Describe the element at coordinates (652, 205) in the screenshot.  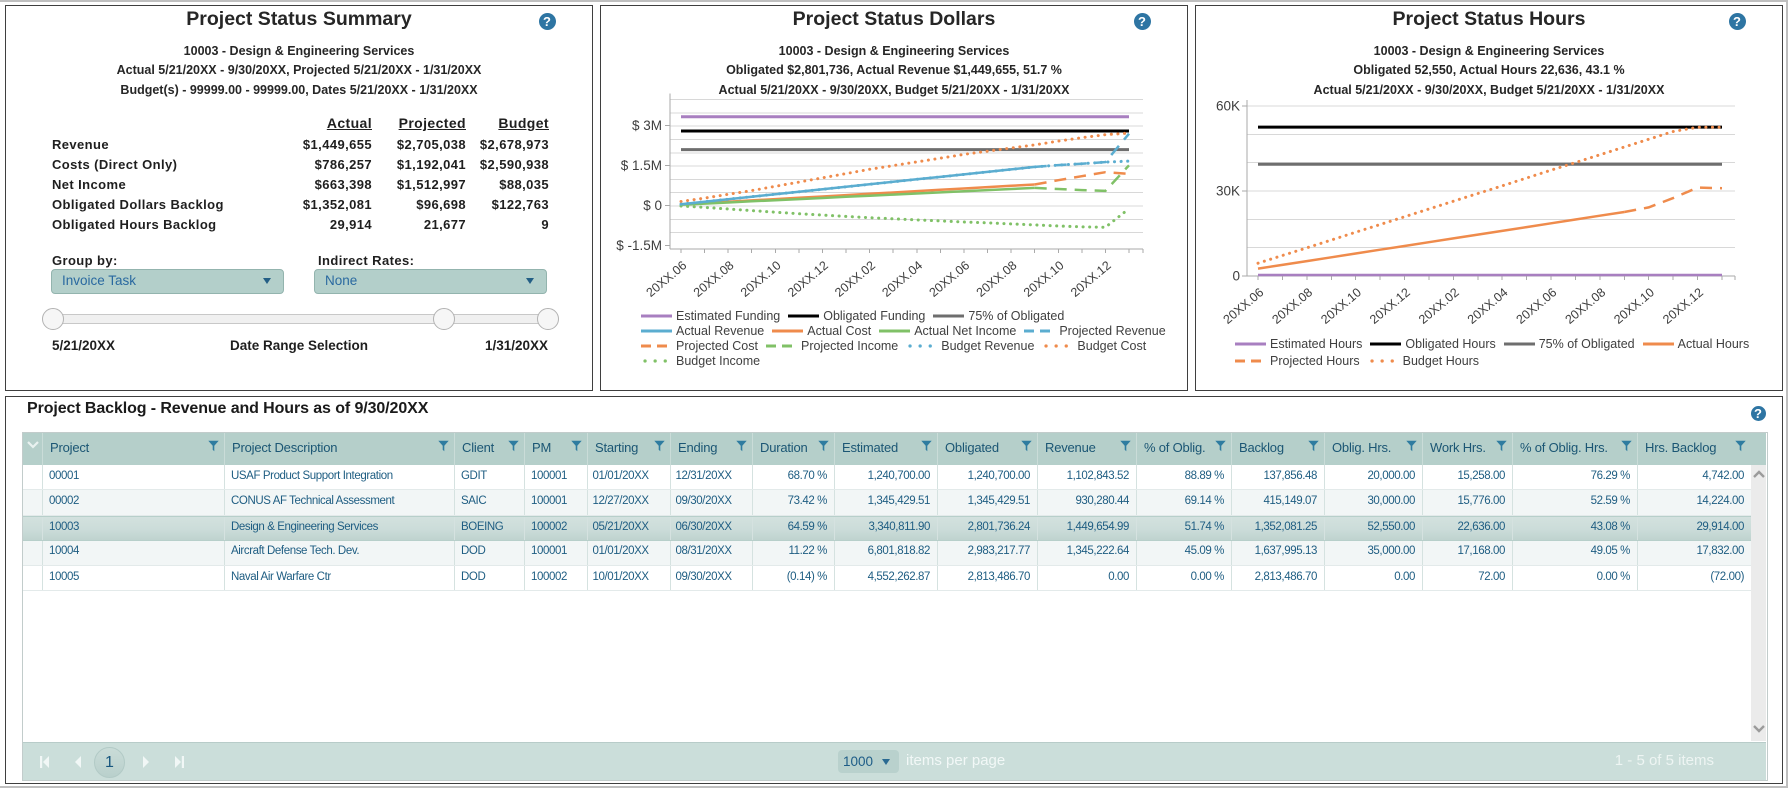
I see `svg-text: $ 0` at that location.